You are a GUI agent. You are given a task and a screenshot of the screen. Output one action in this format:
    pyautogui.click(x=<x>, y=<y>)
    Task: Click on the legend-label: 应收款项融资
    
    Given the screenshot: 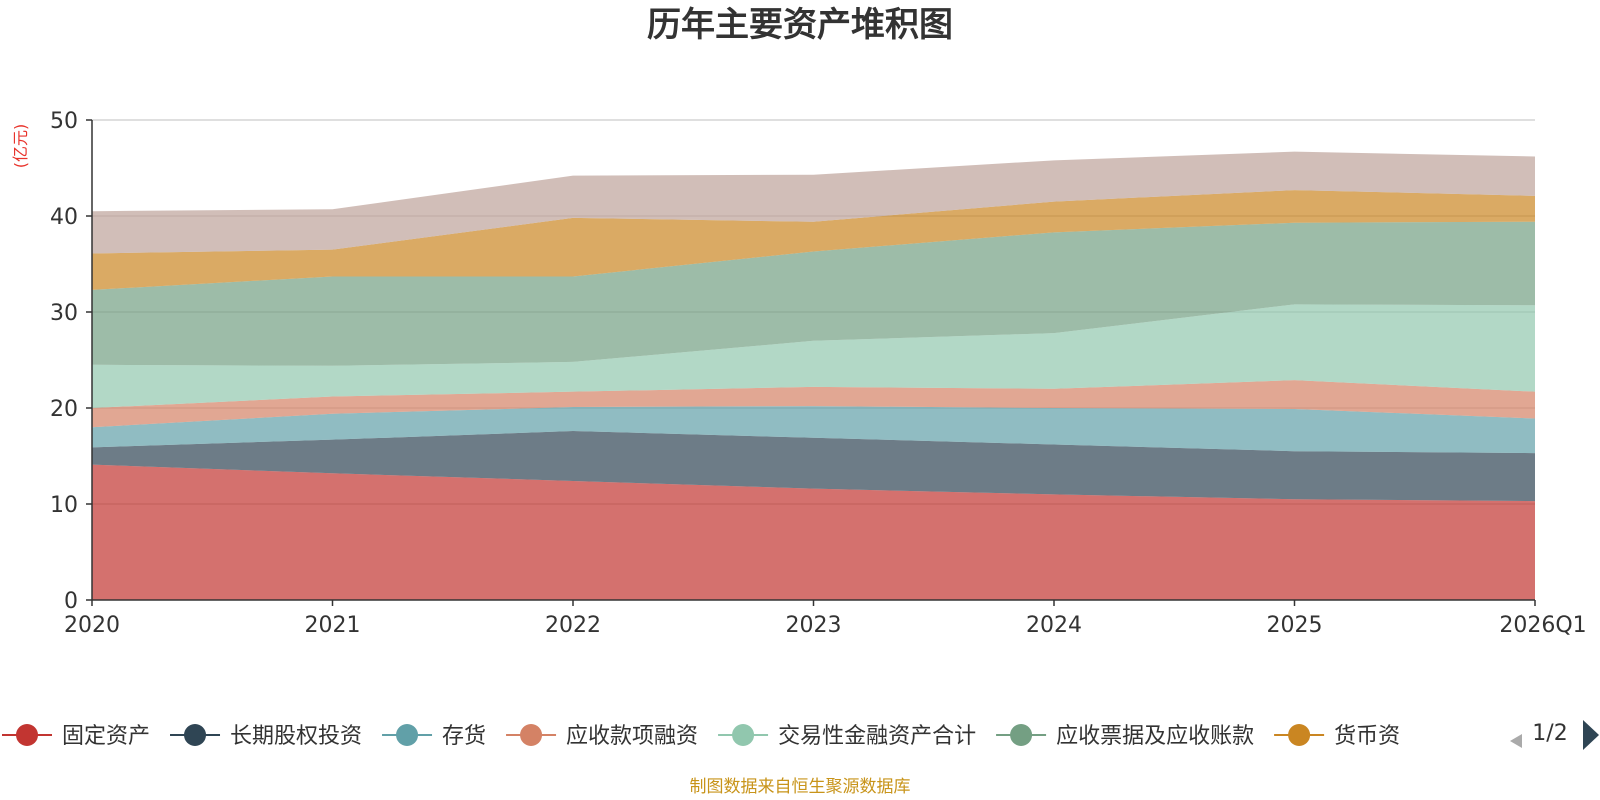 What is the action you would take?
    pyautogui.click(x=632, y=736)
    